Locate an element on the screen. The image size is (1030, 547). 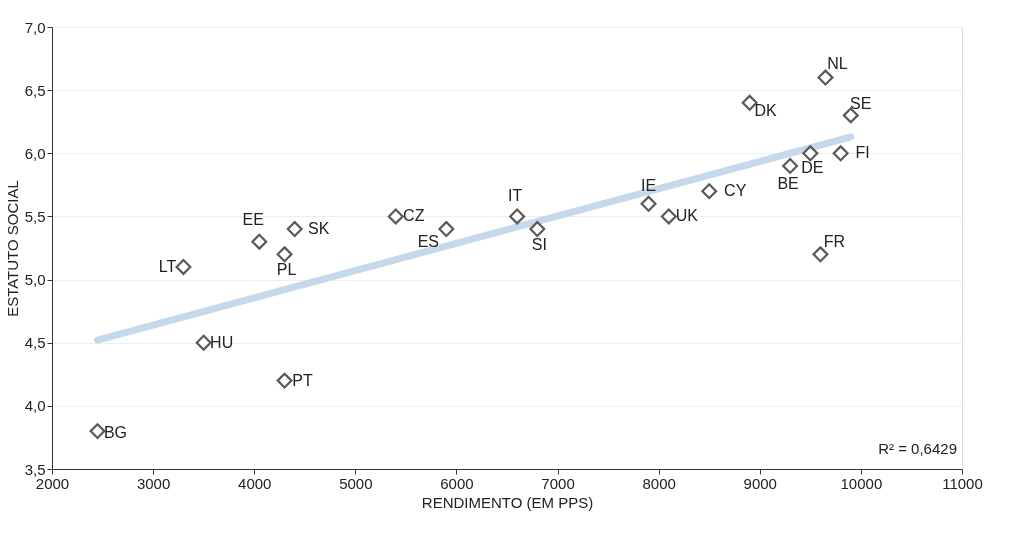
annotation: BG is located at coordinates (115, 433).